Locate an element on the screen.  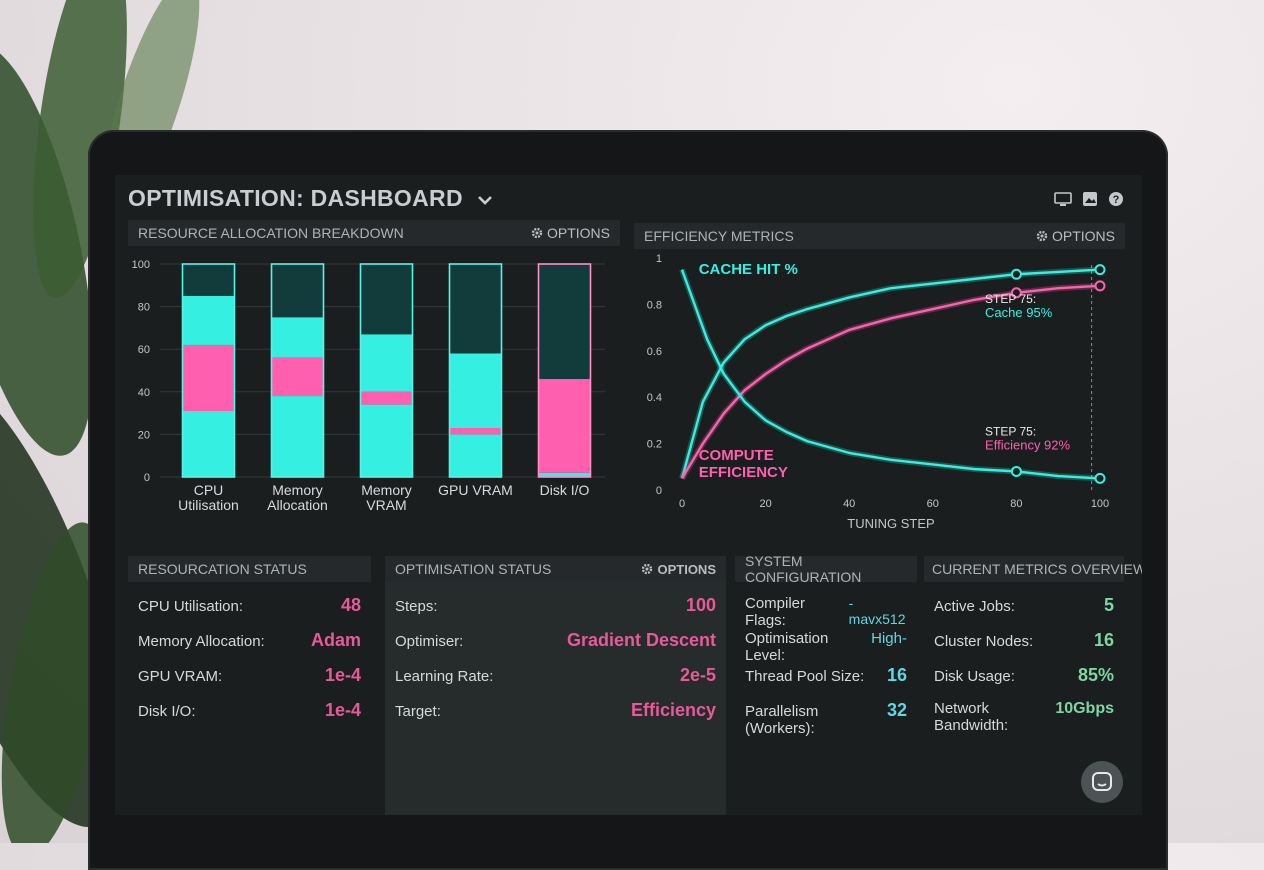
stat-row: Disk Usage: 85% is located at coordinates (1024, 675).